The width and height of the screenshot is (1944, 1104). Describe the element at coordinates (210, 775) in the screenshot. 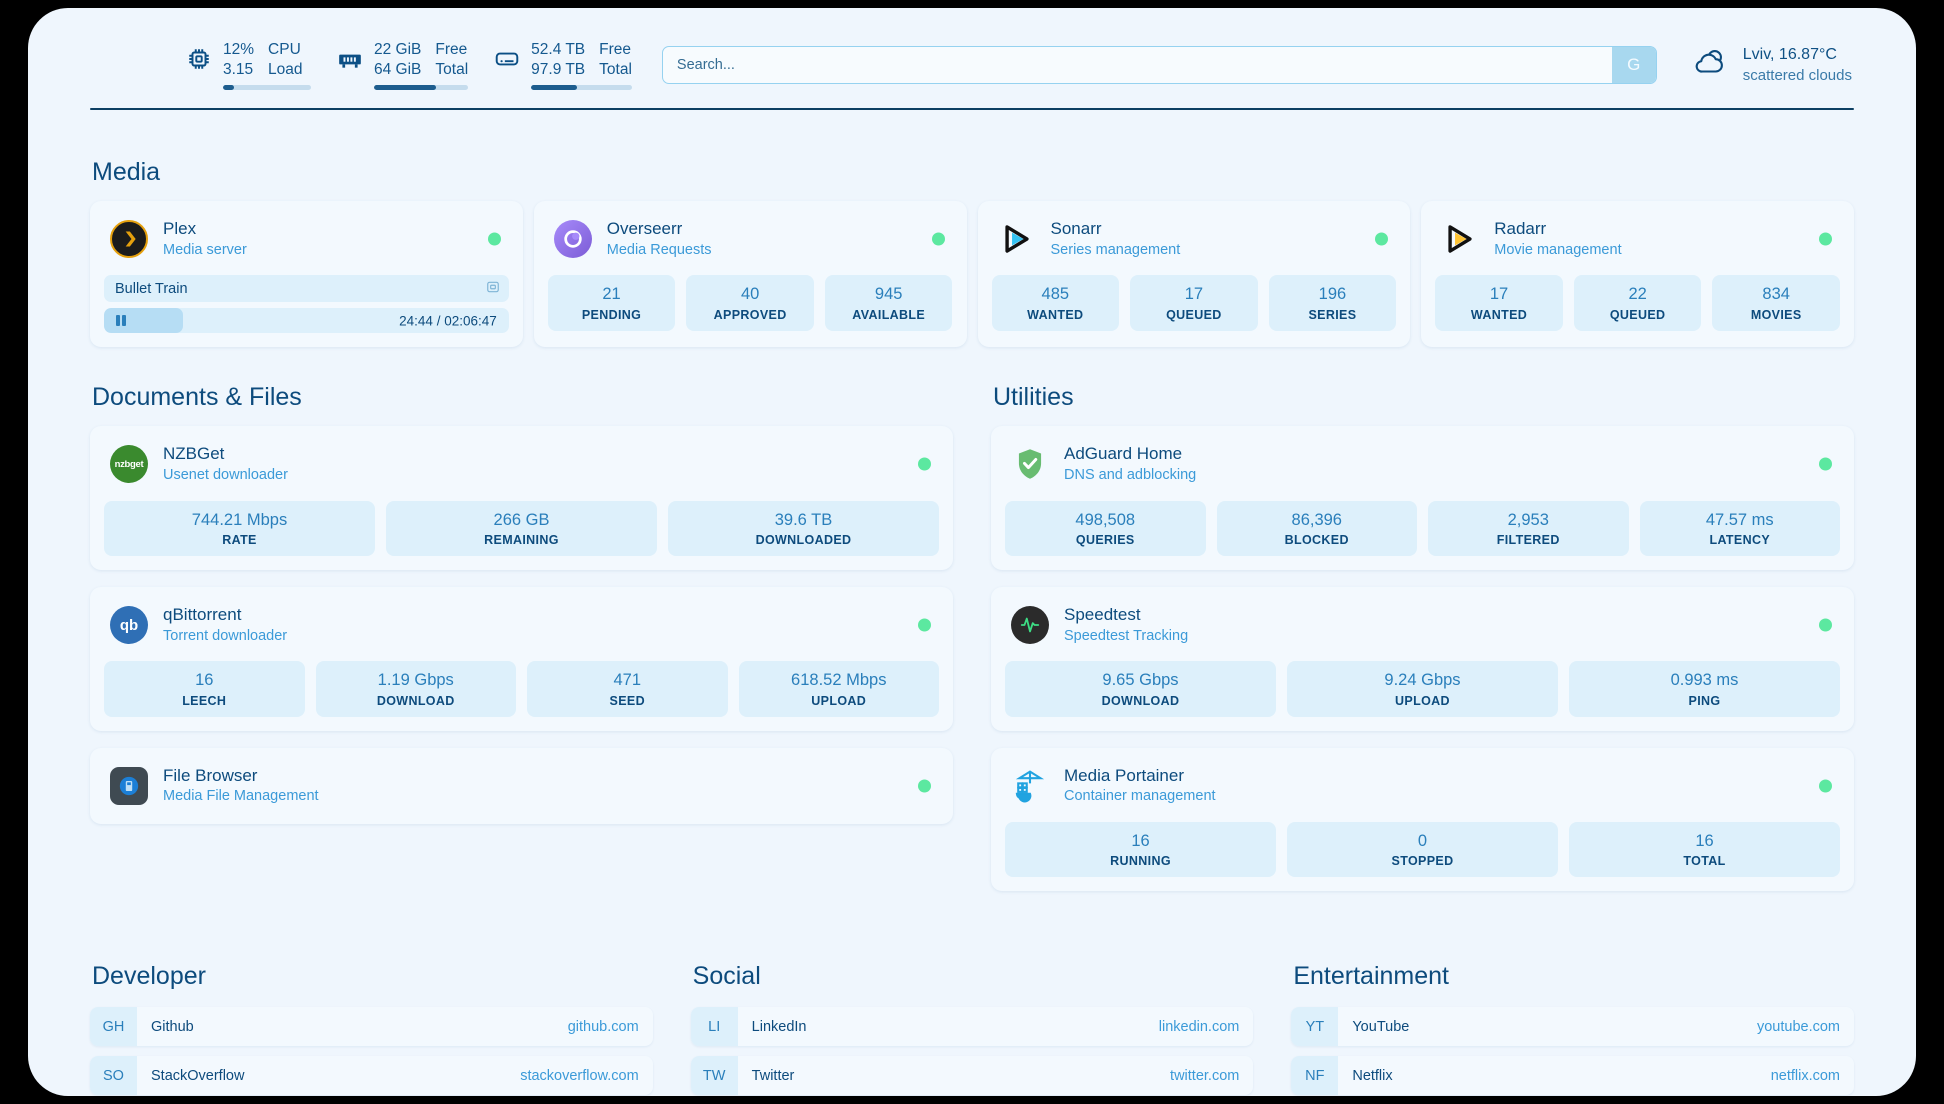

I see `service-name: File Browser` at that location.